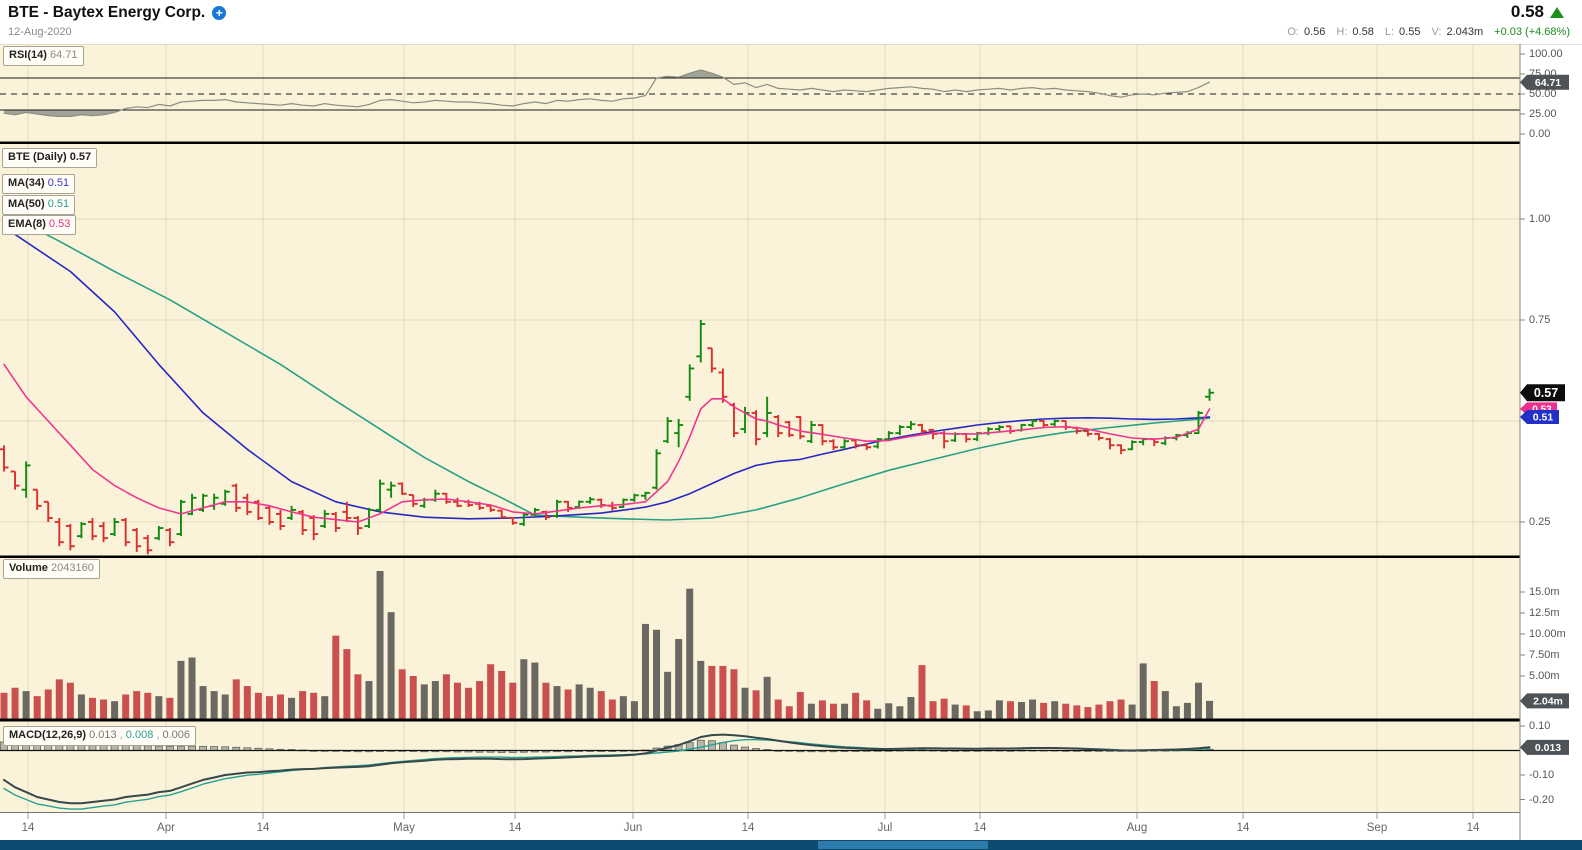  I want to click on add-symbol-icon: +, so click(219, 13).